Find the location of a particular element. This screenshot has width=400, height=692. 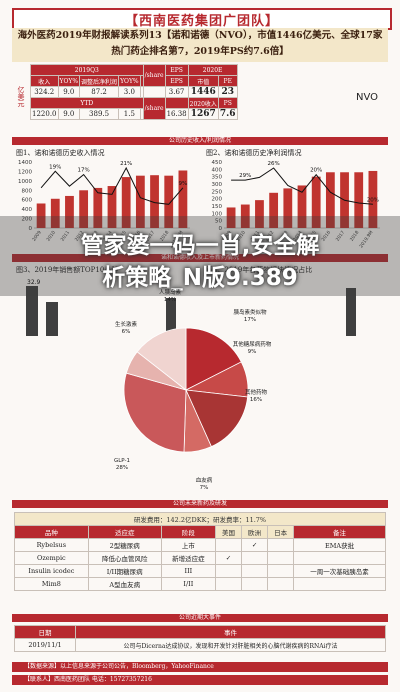

kpi-2020e-head: 2020E is located at coordinates (212, 70).